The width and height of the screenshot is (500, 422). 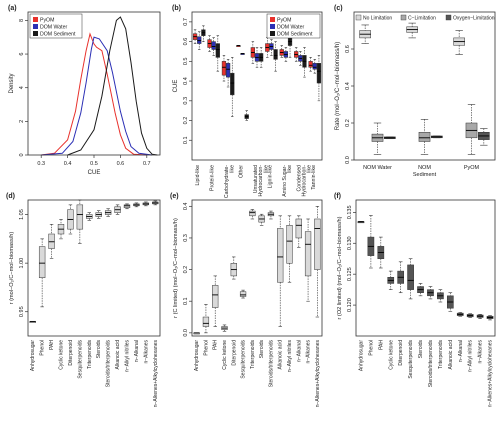 What do you see at coordinates (62, 355) in the screenshot?
I see `x-tick-label: Cyclic ketone` at bounding box center [62, 355].